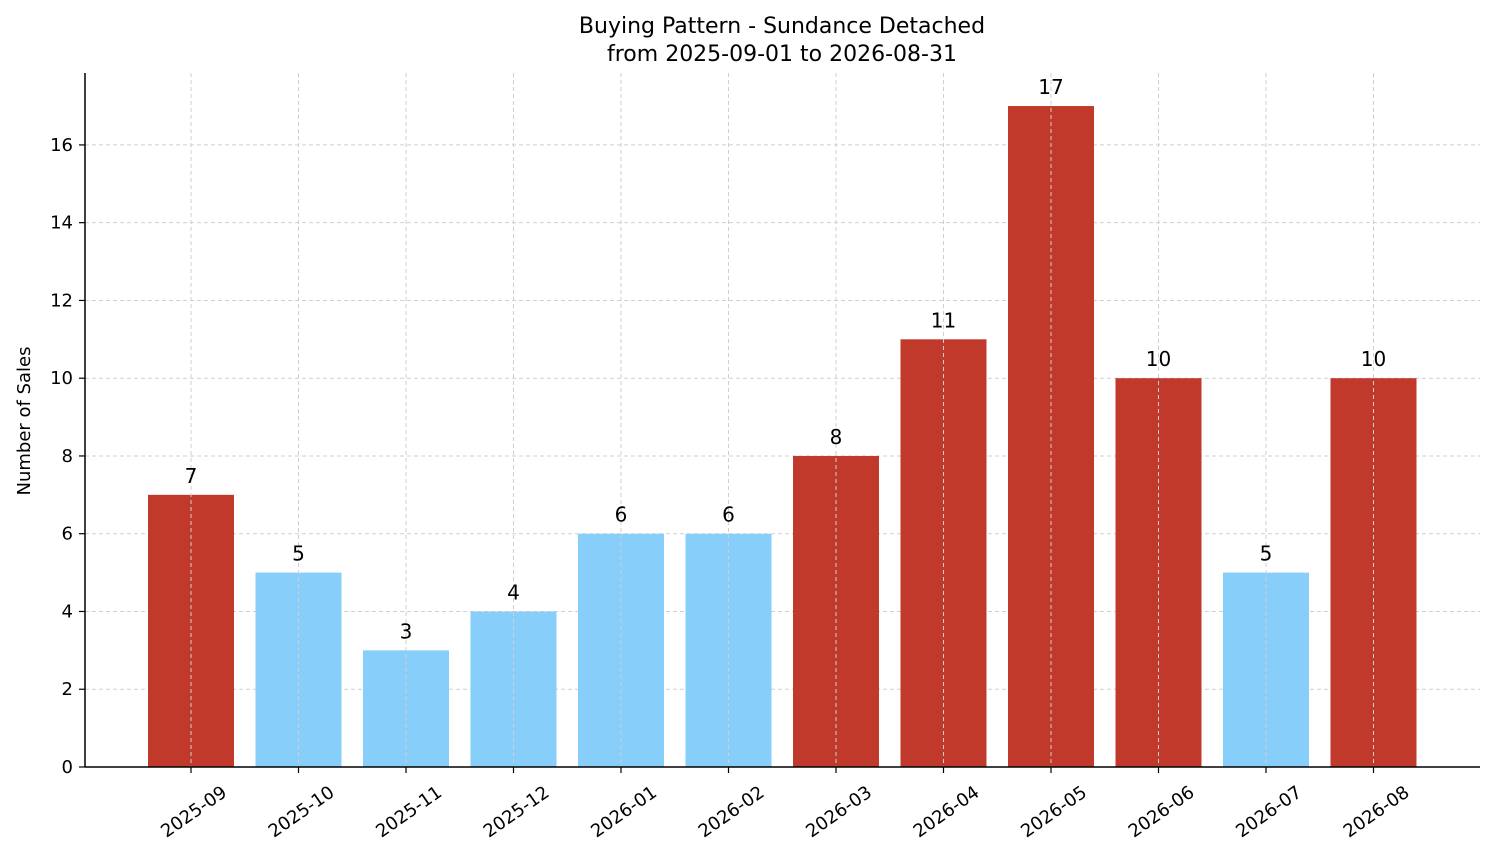  Describe the element at coordinates (302, 812) in the screenshot. I see `x-tick-label: 2025-10` at that location.